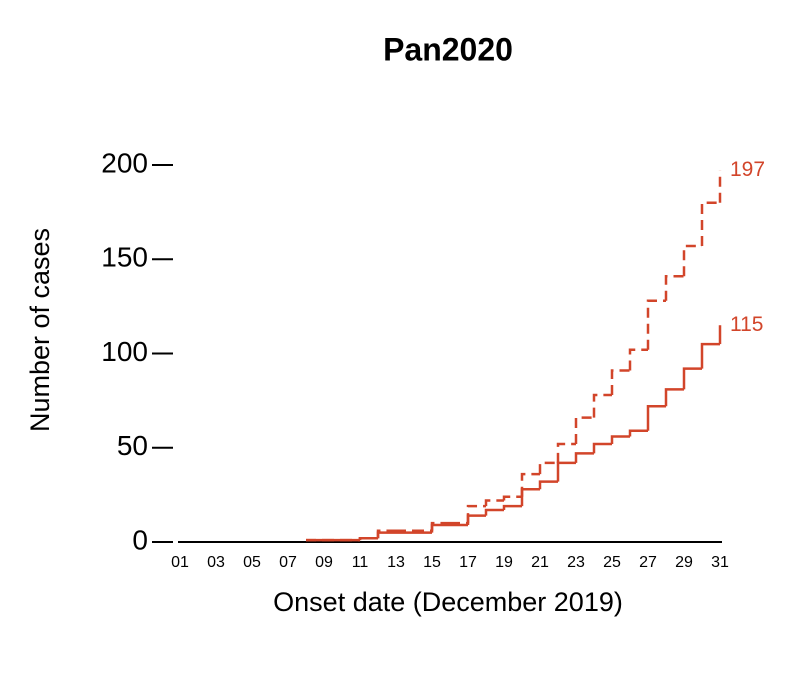  Describe the element at coordinates (124, 162) in the screenshot. I see `y-tick-label: 200` at that location.